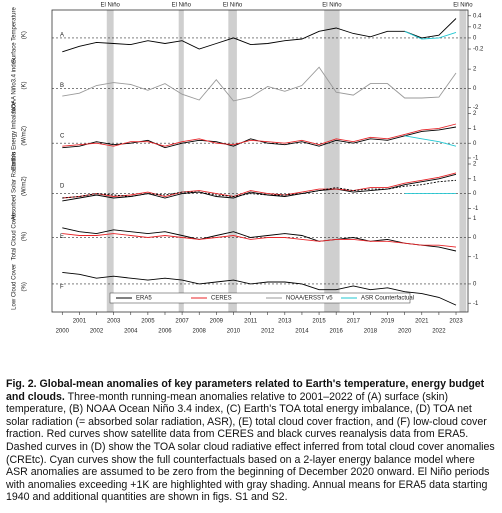 This screenshot has height=513, width=502. What do you see at coordinates (148, 322) in the screenshot?
I see `x-tick-label: 2005` at bounding box center [148, 322].